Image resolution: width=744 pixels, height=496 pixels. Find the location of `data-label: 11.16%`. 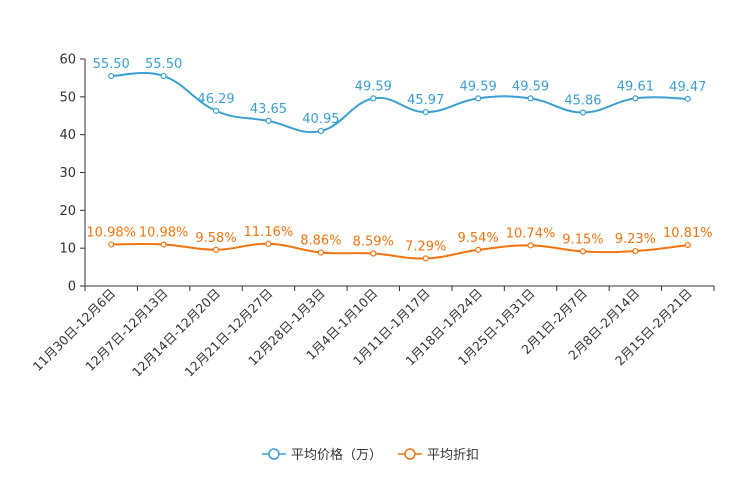

data-label: 11.16% is located at coordinates (269, 232).